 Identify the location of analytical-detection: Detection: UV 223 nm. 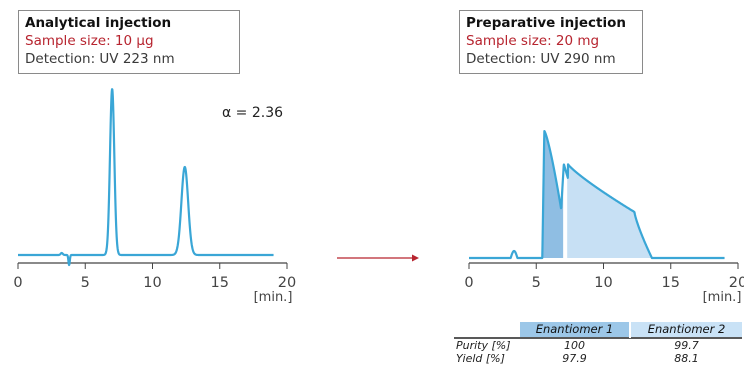
(100, 59).